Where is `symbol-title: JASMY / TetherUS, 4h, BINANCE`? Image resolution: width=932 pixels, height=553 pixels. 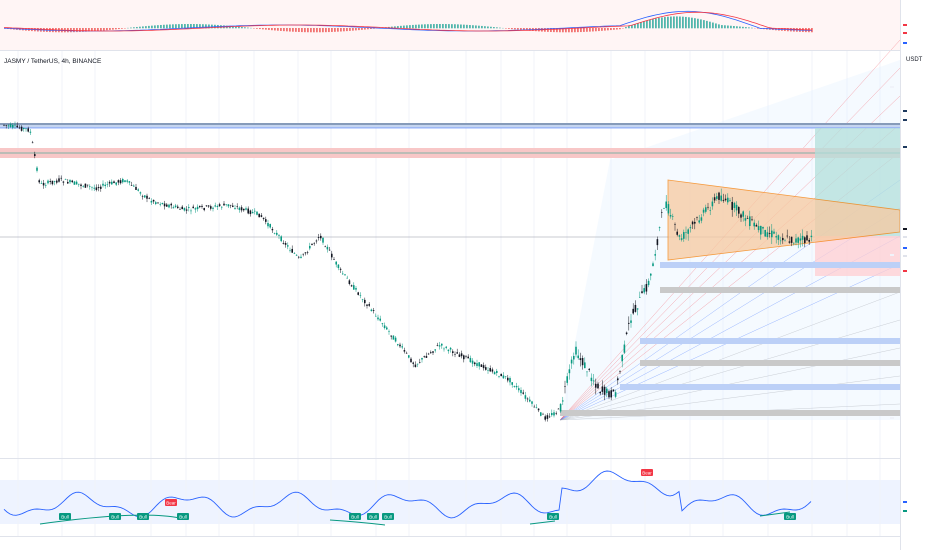 symbol-title: JASMY / TetherUS, 4h, BINANCE is located at coordinates (52, 61).